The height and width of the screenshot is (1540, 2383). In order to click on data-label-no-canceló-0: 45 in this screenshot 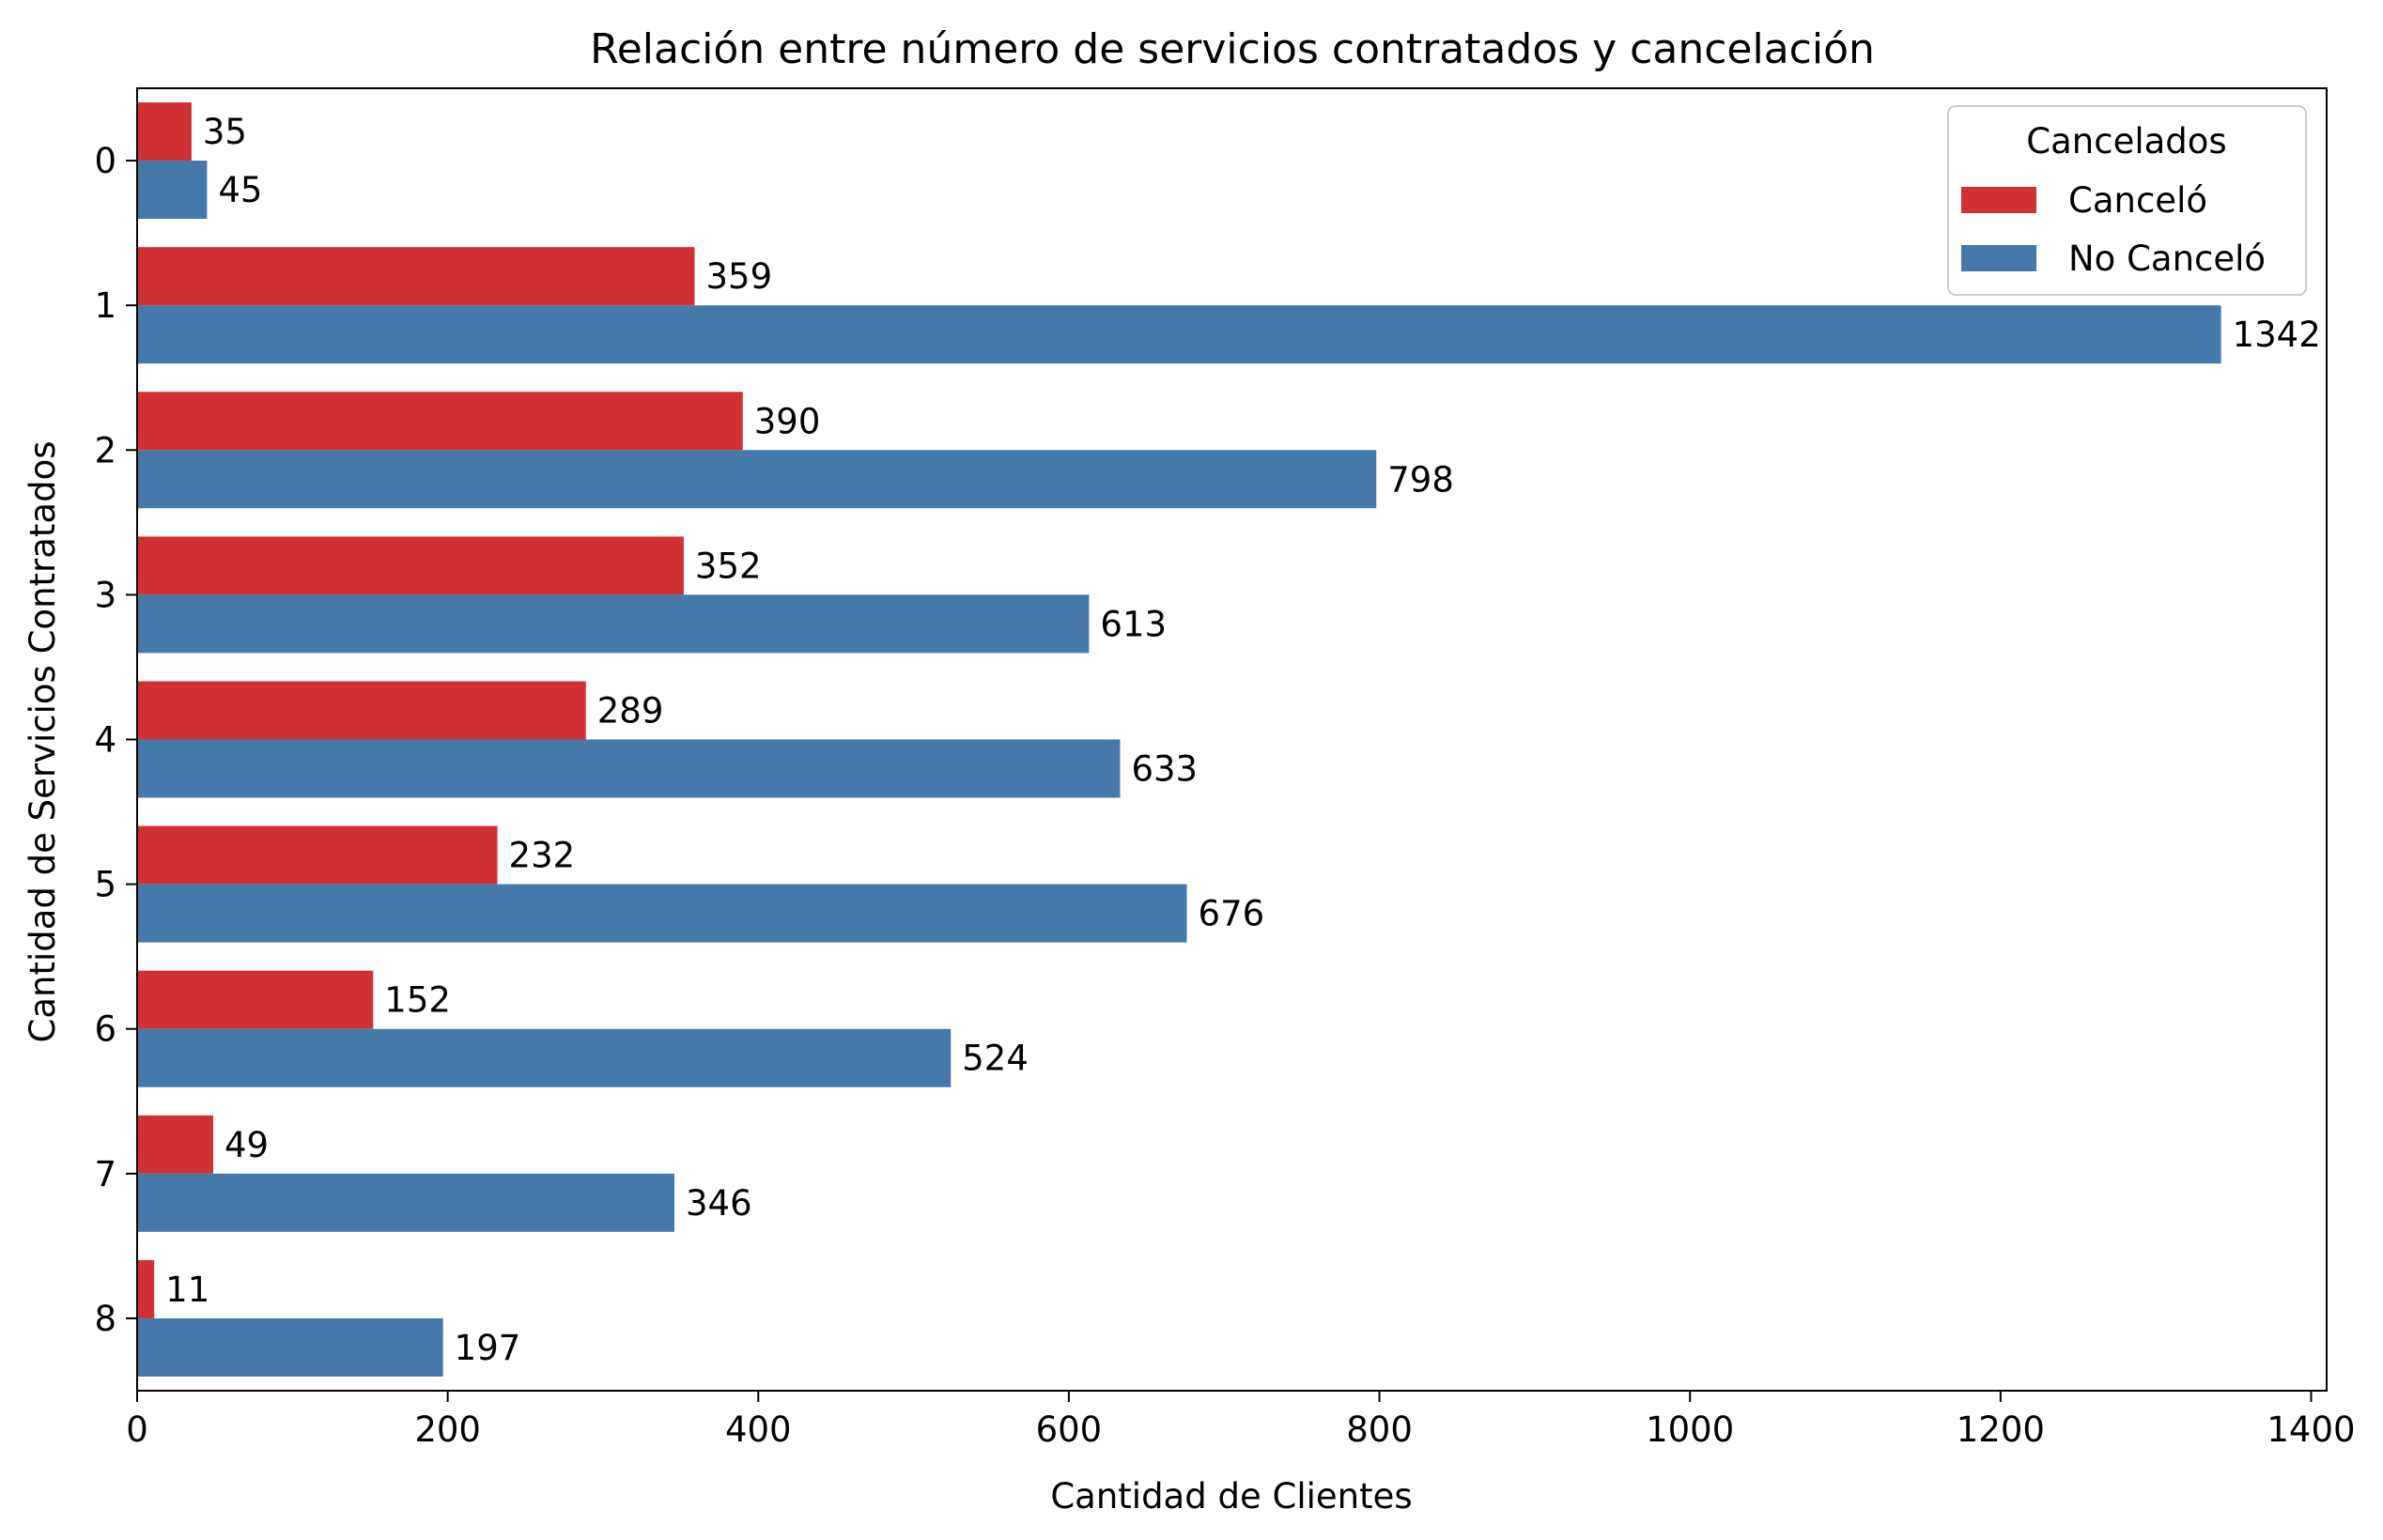, I will do `click(240, 190)`.